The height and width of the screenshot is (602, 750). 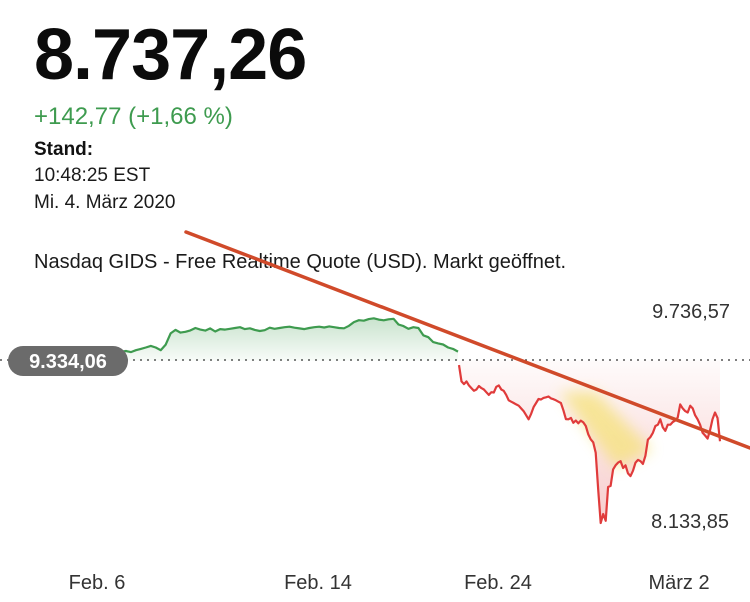 I want to click on reference-label: 9.334,06, so click(x=68, y=362).